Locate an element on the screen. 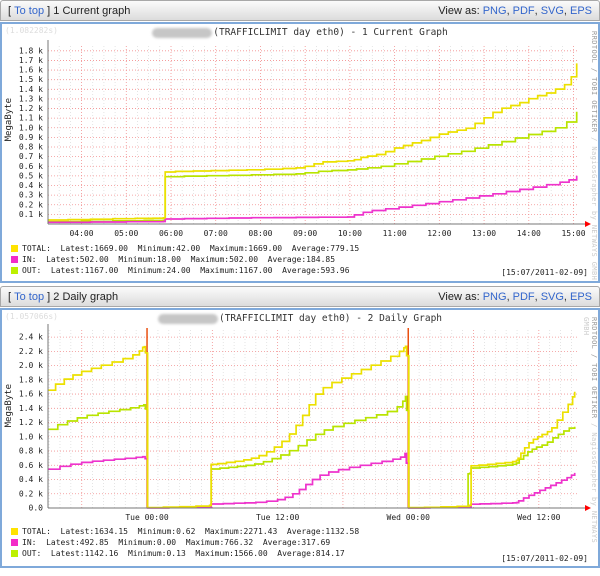 The width and height of the screenshot is (600, 576). svg-text: 1.0 k is located at coordinates (31, 436).